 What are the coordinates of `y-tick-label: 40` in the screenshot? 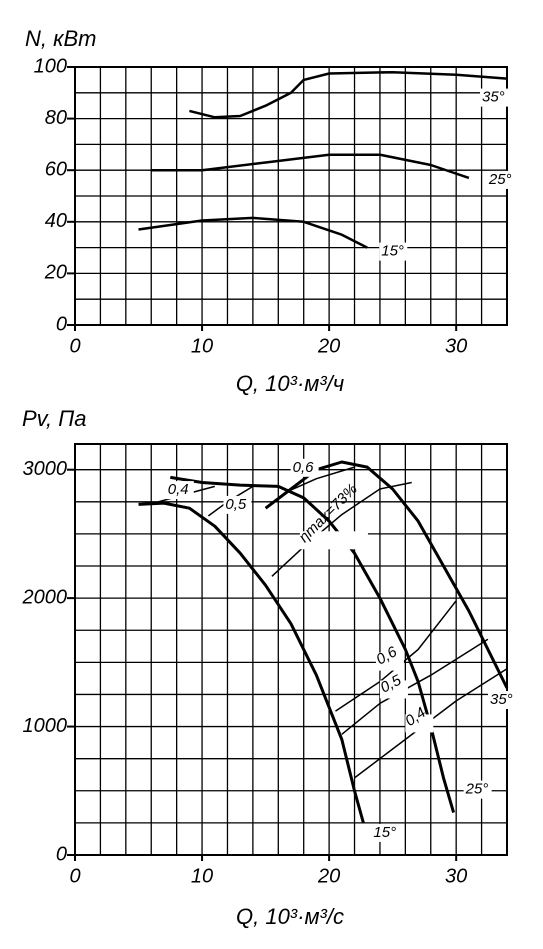 It's located at (56, 221).